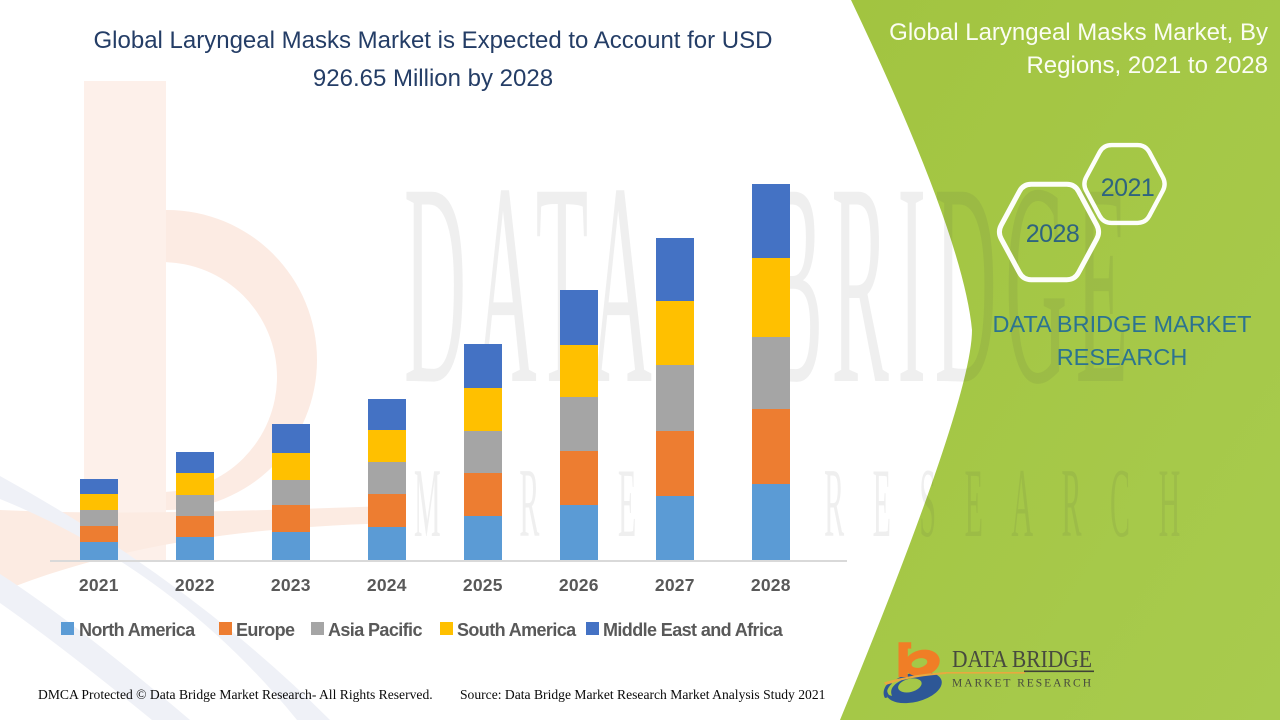  I want to click on svg-text: DATA BRIDGE, so click(1022, 659).